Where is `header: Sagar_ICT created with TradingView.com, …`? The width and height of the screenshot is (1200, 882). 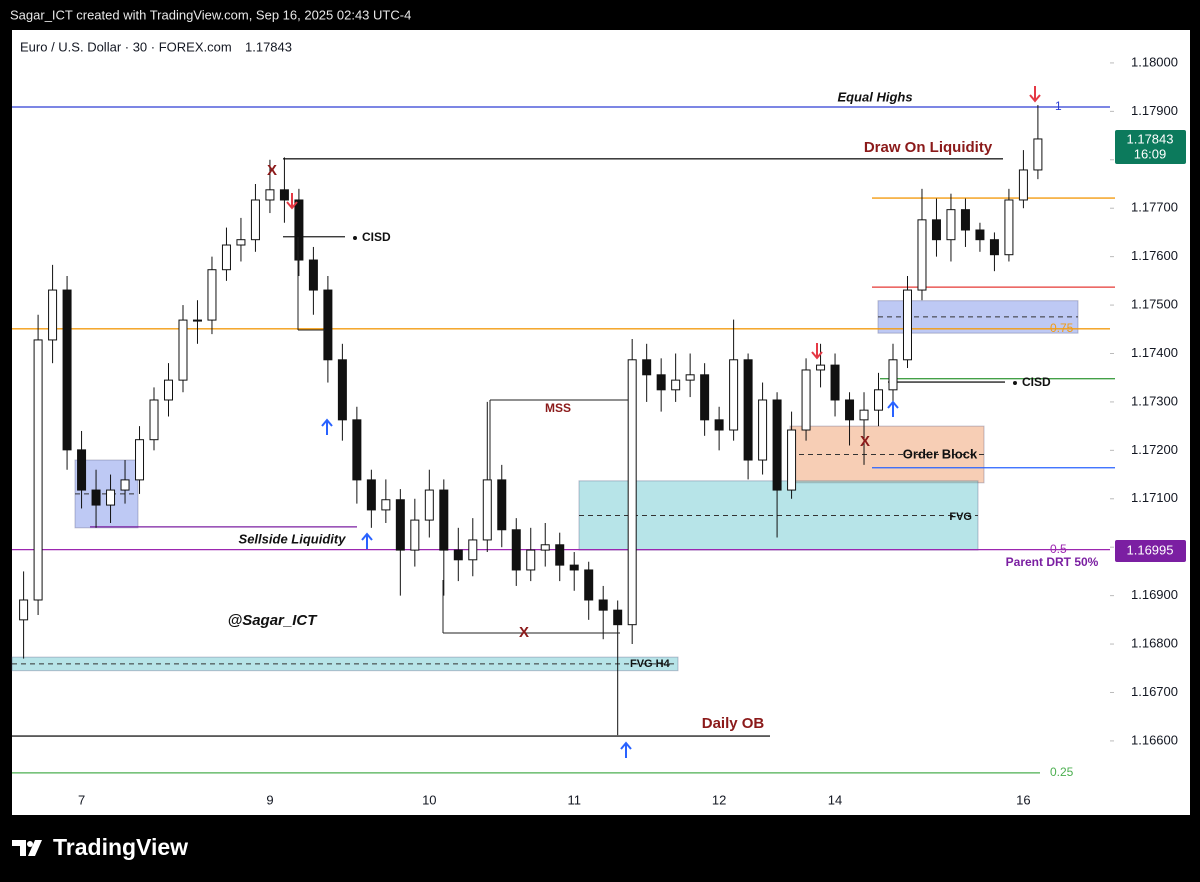
header: Sagar_ICT created with TradingView.com, … is located at coordinates (210, 14).